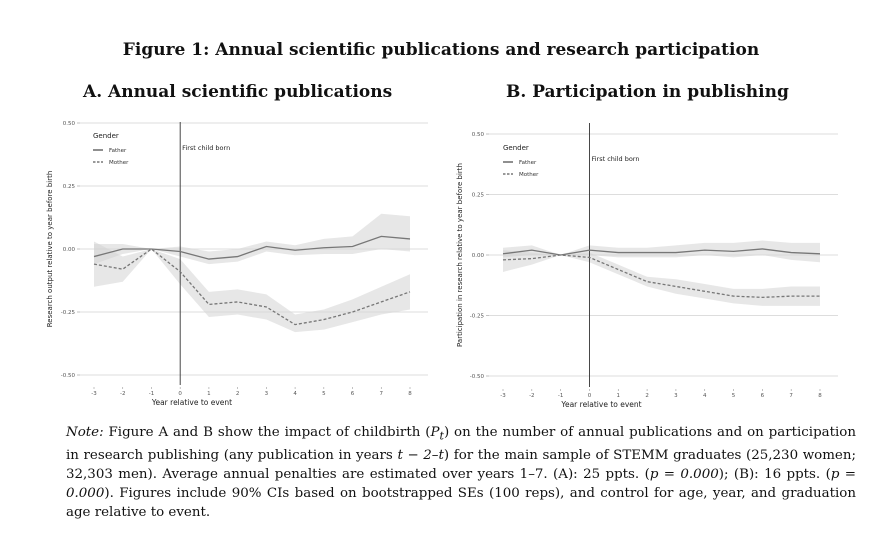  Describe the element at coordinates (820, 396) in the screenshot. I see `chart-b-x-tick-label: 8` at that location.